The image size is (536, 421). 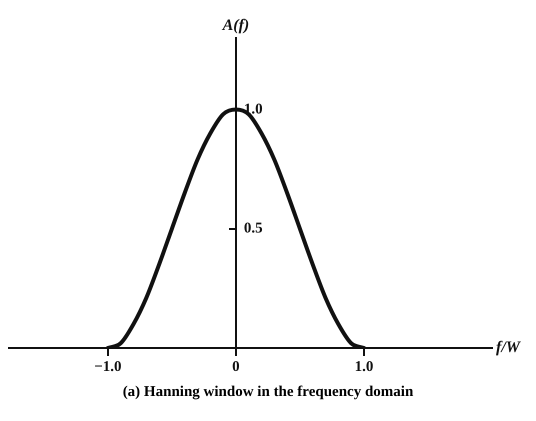 What do you see at coordinates (268, 392) in the screenshot?
I see `text: (a) Hanning window in the frequency domain` at bounding box center [268, 392].